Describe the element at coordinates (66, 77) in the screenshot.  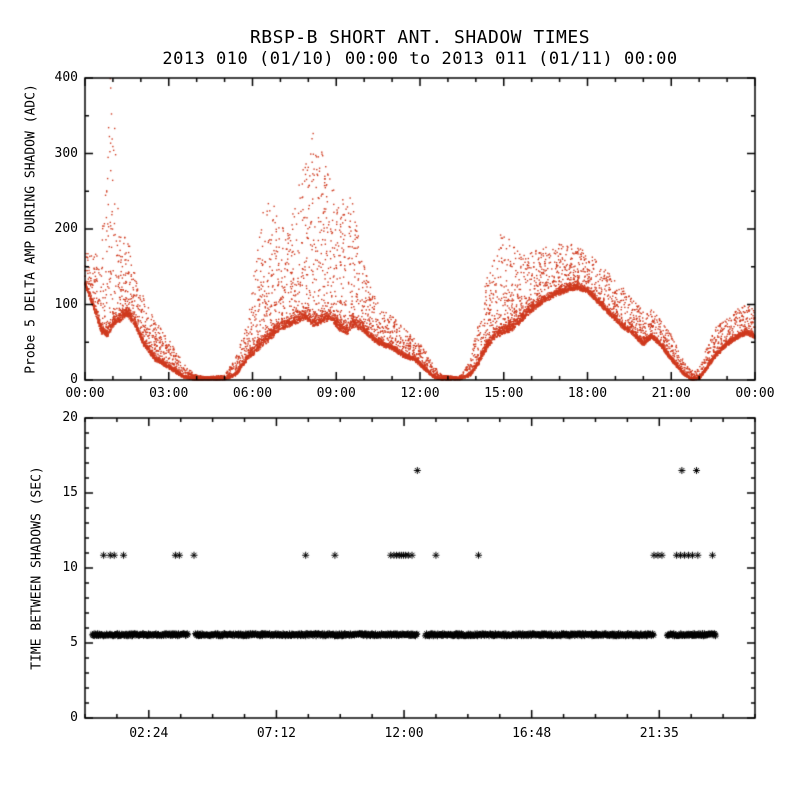
I see `top-y-tick-label-4: 400` at that location.